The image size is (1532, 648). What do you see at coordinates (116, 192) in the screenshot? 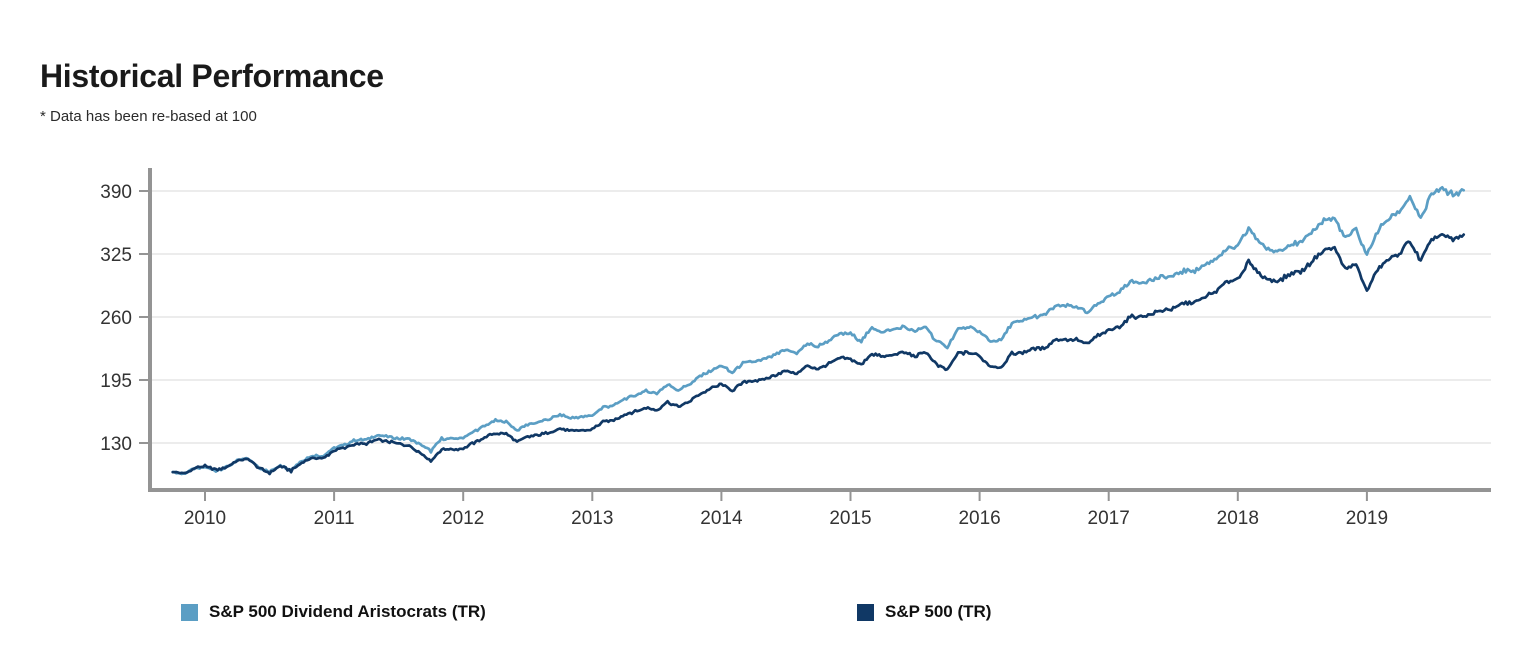
I see `y-axis-tick-label: 390` at bounding box center [116, 192].